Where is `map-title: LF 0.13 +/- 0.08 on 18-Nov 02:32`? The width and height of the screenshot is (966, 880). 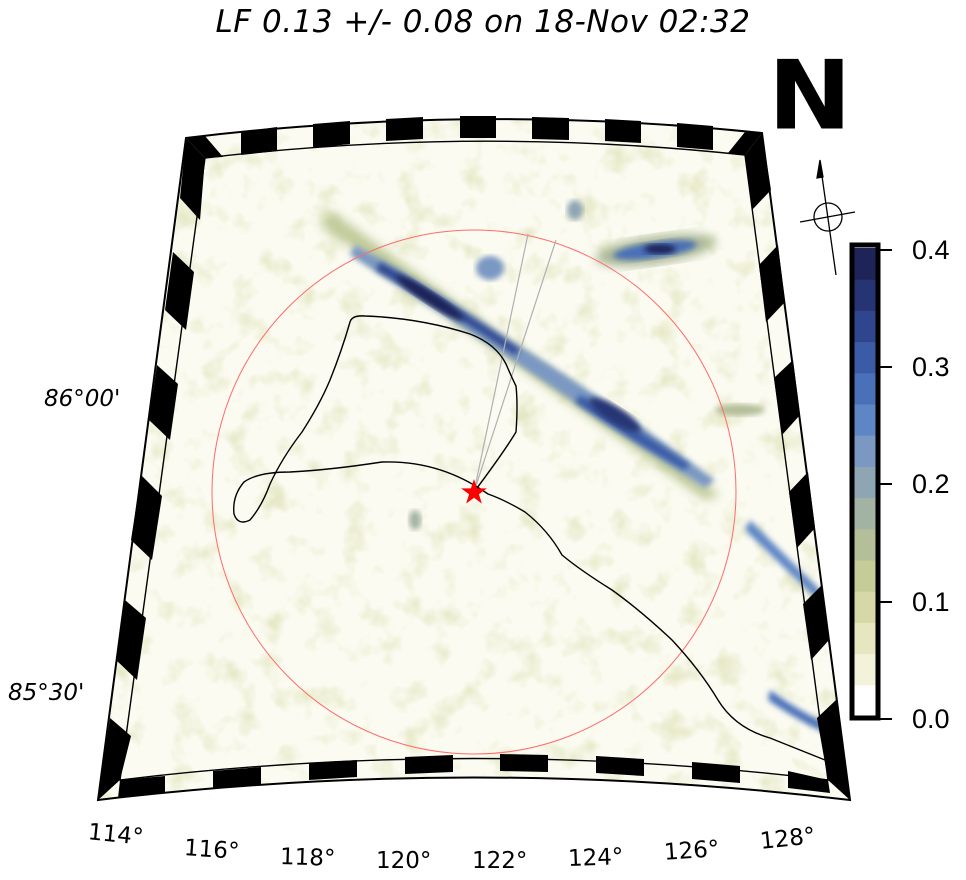
map-title: LF 0.13 +/- 0.08 on 18-Nov 02:32 is located at coordinates (483, 22).